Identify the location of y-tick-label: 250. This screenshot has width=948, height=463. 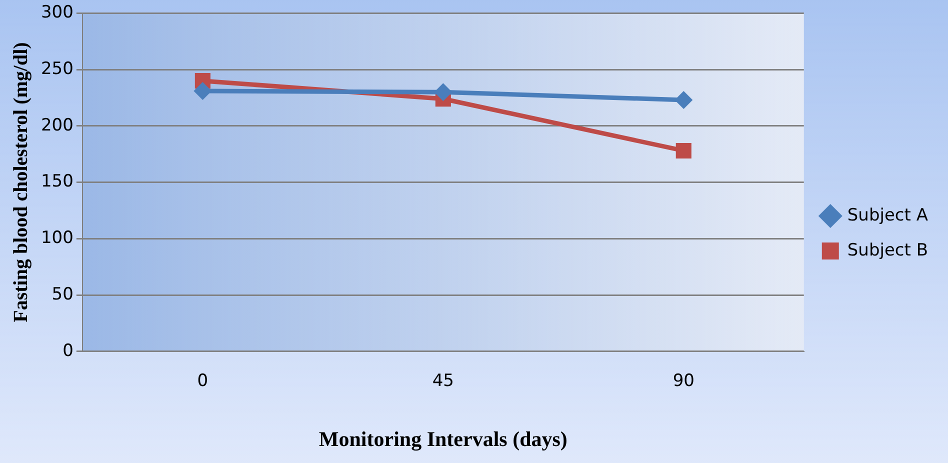
(57, 68).